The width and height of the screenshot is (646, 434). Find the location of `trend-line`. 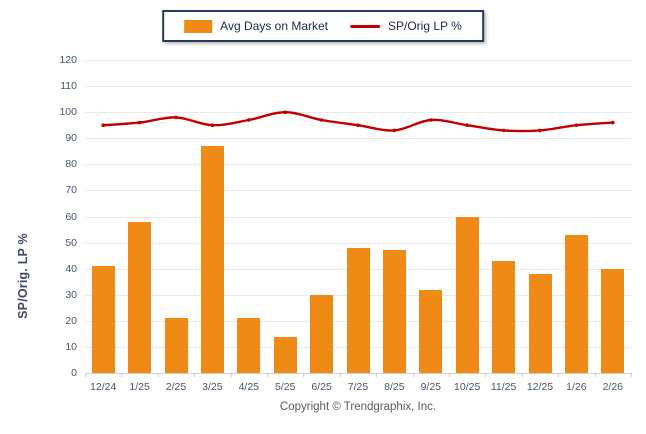

trend-line is located at coordinates (358, 121).